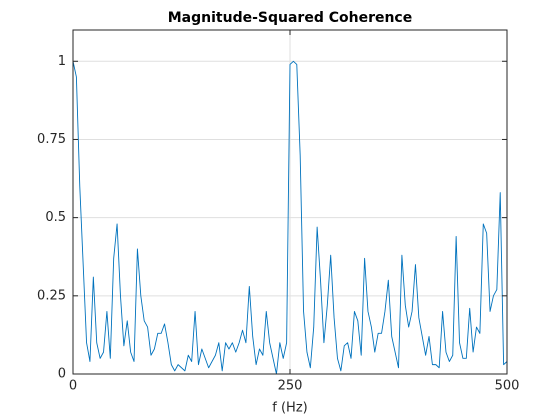 This screenshot has width=560, height=420. What do you see at coordinates (290, 386) in the screenshot?
I see `x-tick-label: 250` at bounding box center [290, 386].